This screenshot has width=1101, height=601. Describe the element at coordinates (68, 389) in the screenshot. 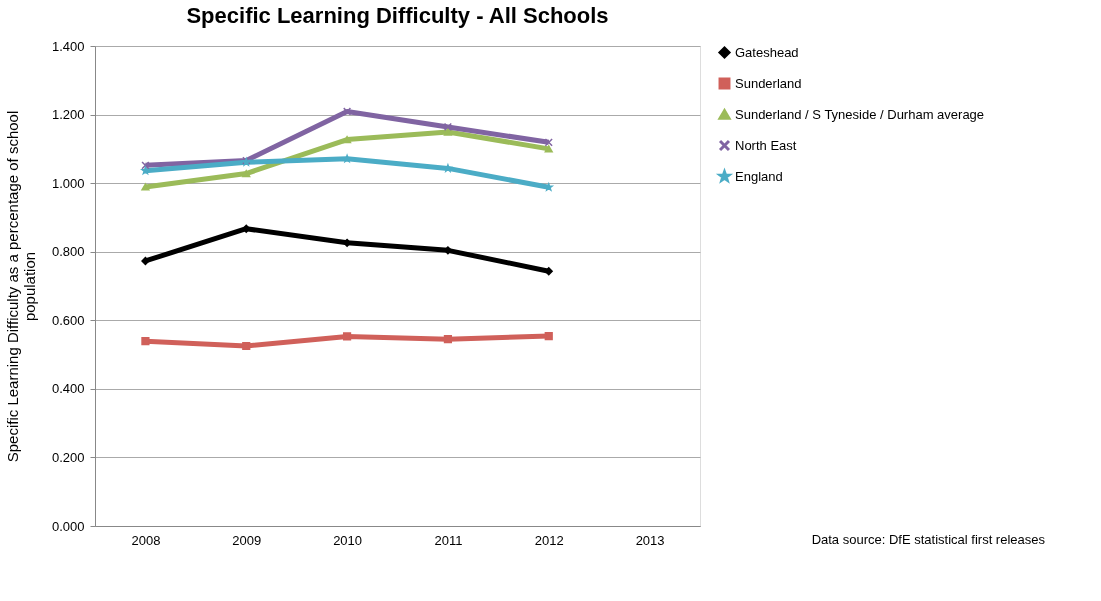

I see `y-tick-label: 0.400` at that location.